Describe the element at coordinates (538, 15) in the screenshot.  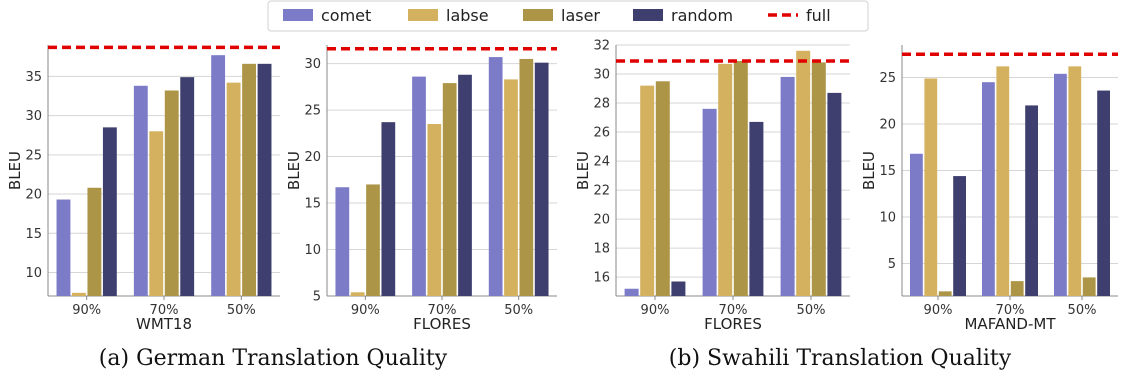
I see `legend-swatch-laser` at that location.